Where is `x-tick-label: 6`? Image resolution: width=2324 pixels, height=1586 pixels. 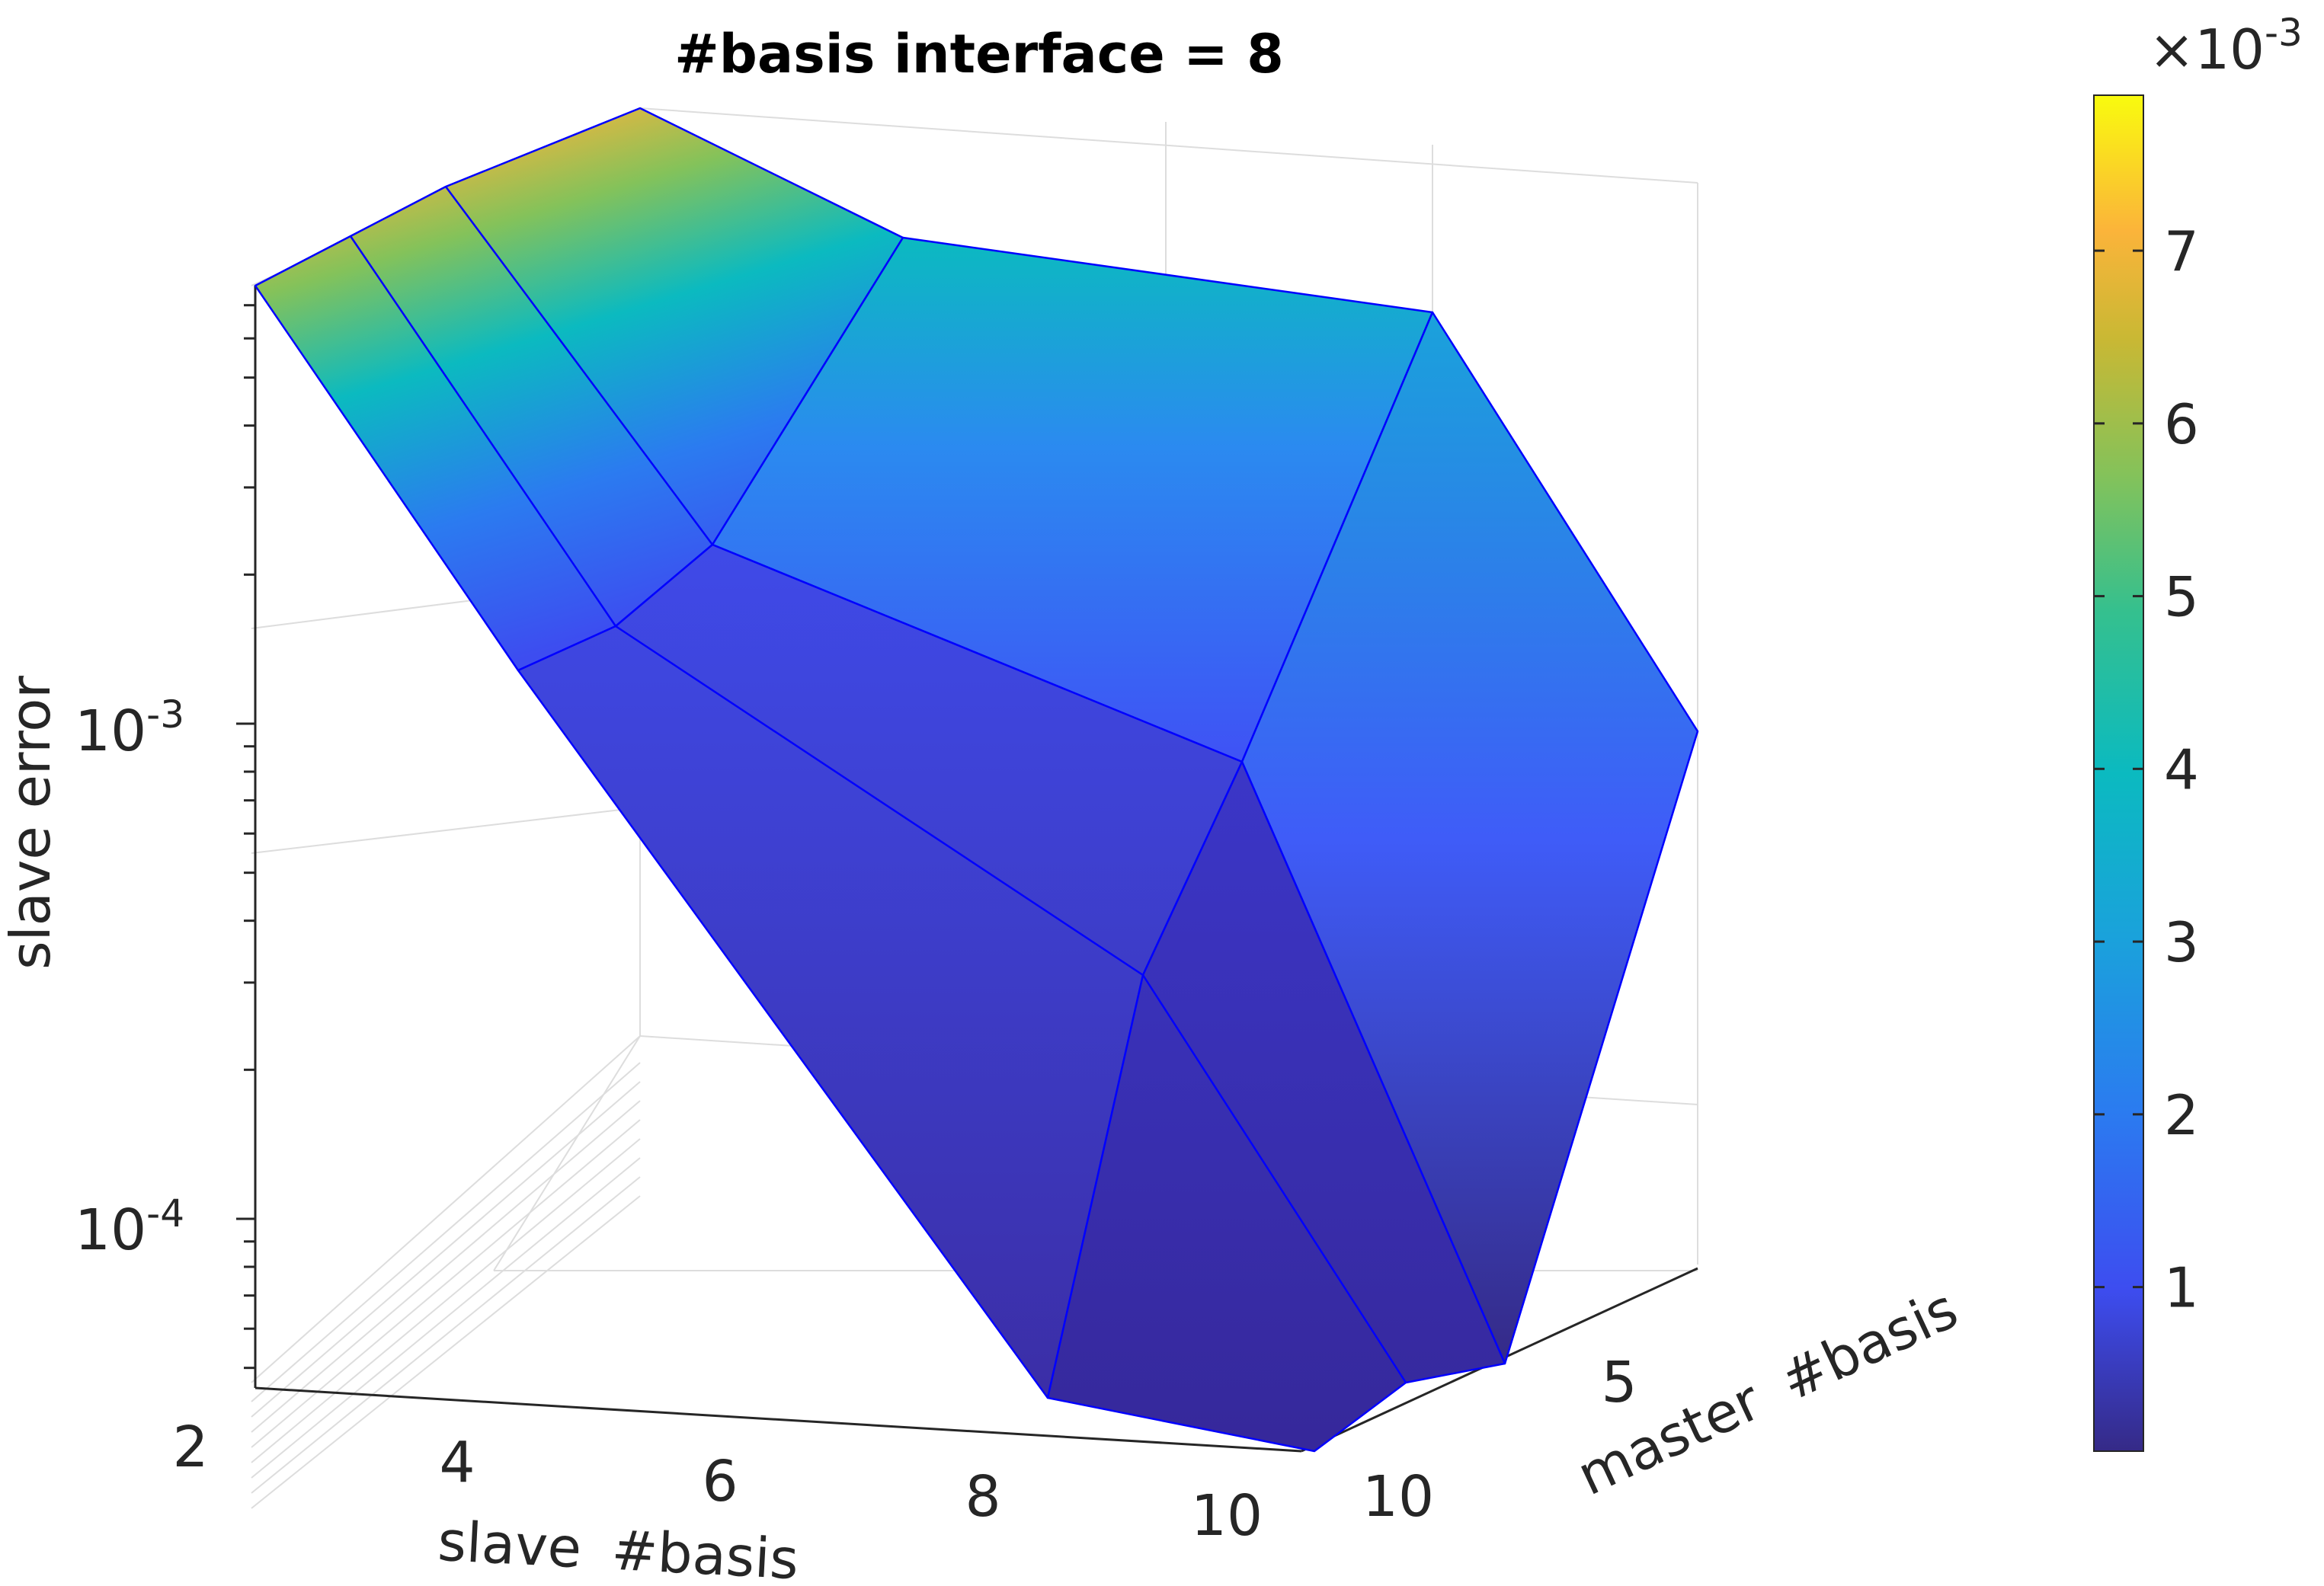 x-tick-label: 6 is located at coordinates (720, 1481).